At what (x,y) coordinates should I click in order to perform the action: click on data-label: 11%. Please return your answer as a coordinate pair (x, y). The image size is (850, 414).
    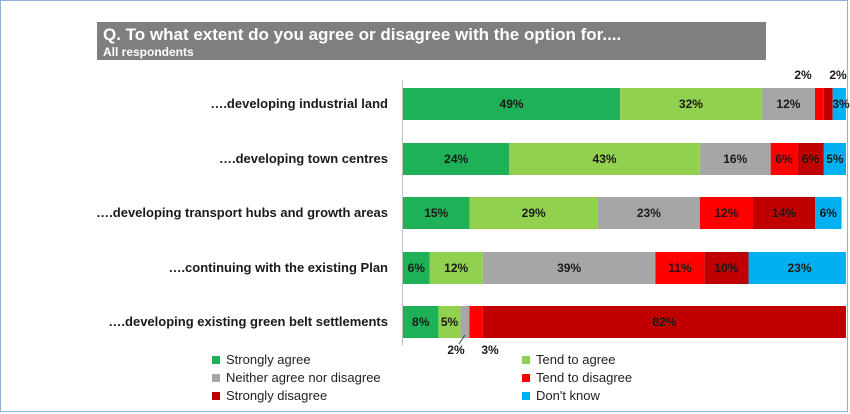
    Looking at the image, I should click on (680, 268).